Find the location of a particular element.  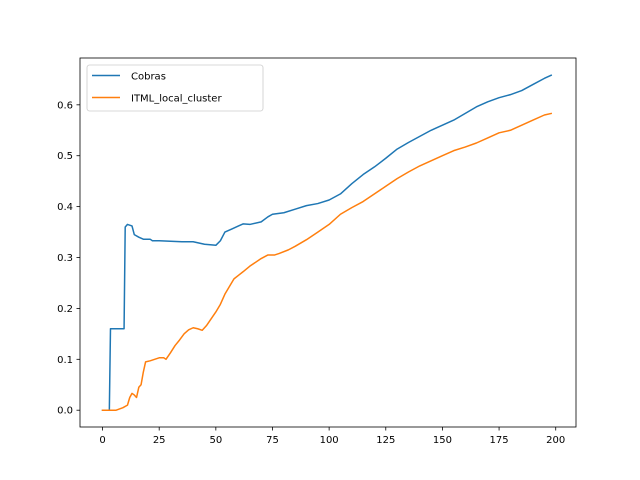

x-tick-label: 50 is located at coordinates (215, 440).